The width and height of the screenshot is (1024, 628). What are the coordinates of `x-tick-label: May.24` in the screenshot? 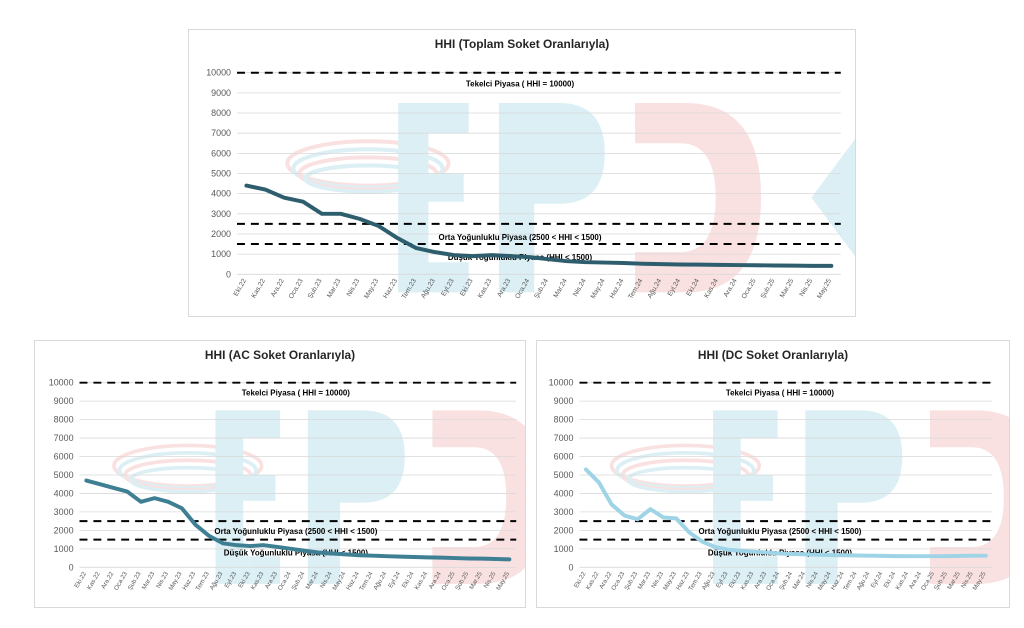 It's located at (598, 289).